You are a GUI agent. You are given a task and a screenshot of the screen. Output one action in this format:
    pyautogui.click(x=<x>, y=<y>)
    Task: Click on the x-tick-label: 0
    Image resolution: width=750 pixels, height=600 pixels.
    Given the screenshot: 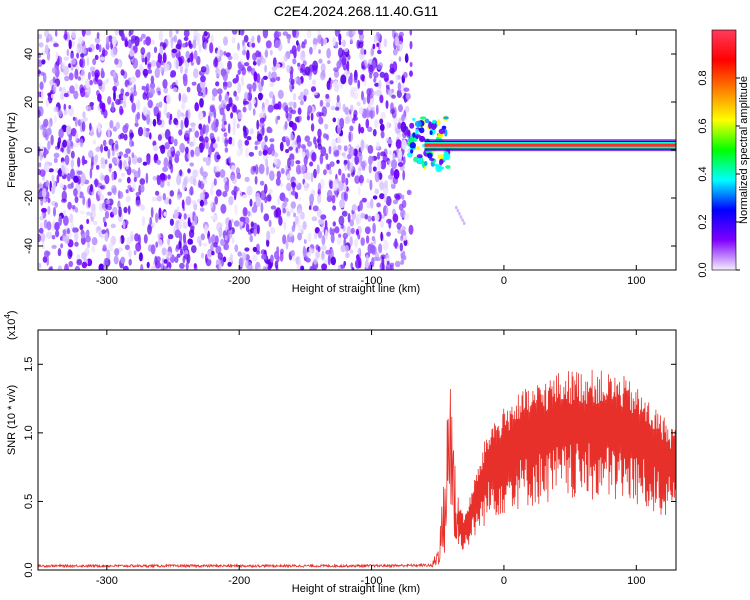 What is the action you would take?
    pyautogui.click(x=504, y=281)
    